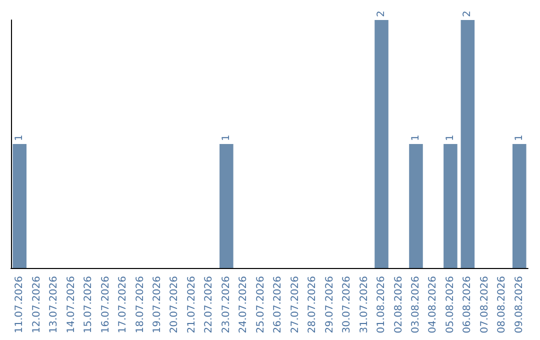  What do you see at coordinates (140, 305) in the screenshot?
I see `x-tick-label: 18.07.2026` at bounding box center [140, 305].